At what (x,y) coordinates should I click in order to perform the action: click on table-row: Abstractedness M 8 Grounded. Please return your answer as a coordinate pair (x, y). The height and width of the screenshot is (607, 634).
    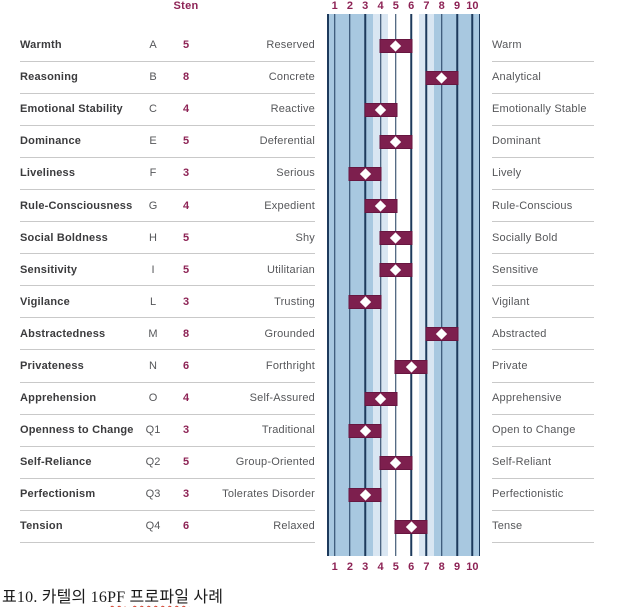
    Looking at the image, I should click on (167, 334).